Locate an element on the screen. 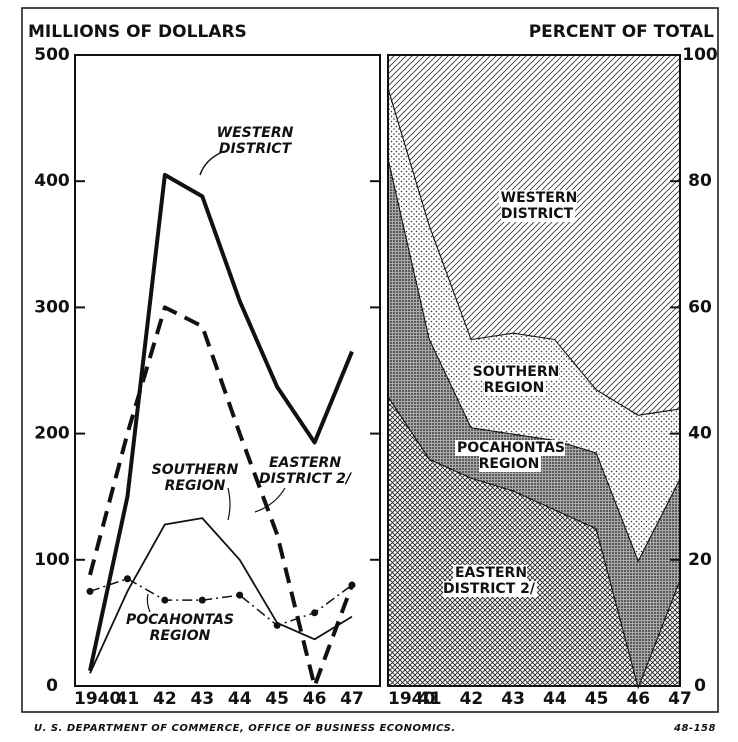 The width and height of the screenshot is (738, 742). label-text: POCAHONTAS REGION is located at coordinates (510, 456).